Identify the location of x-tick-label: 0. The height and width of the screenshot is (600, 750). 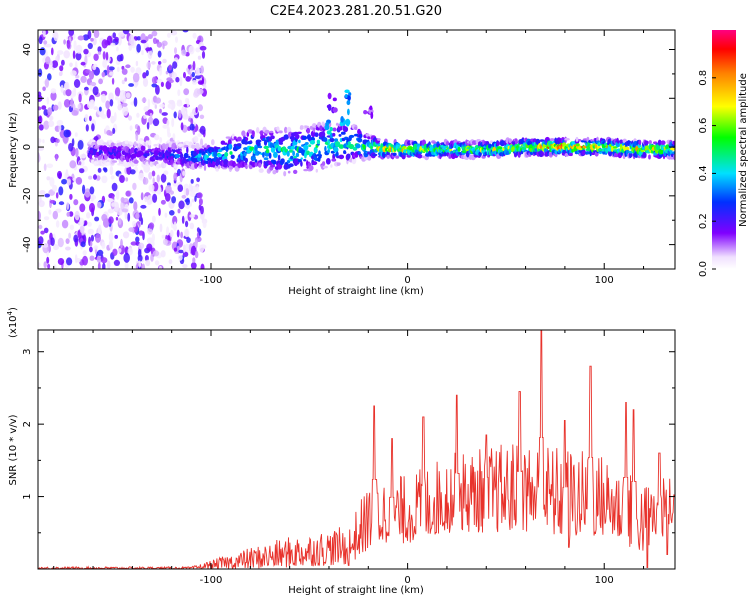
(407, 580).